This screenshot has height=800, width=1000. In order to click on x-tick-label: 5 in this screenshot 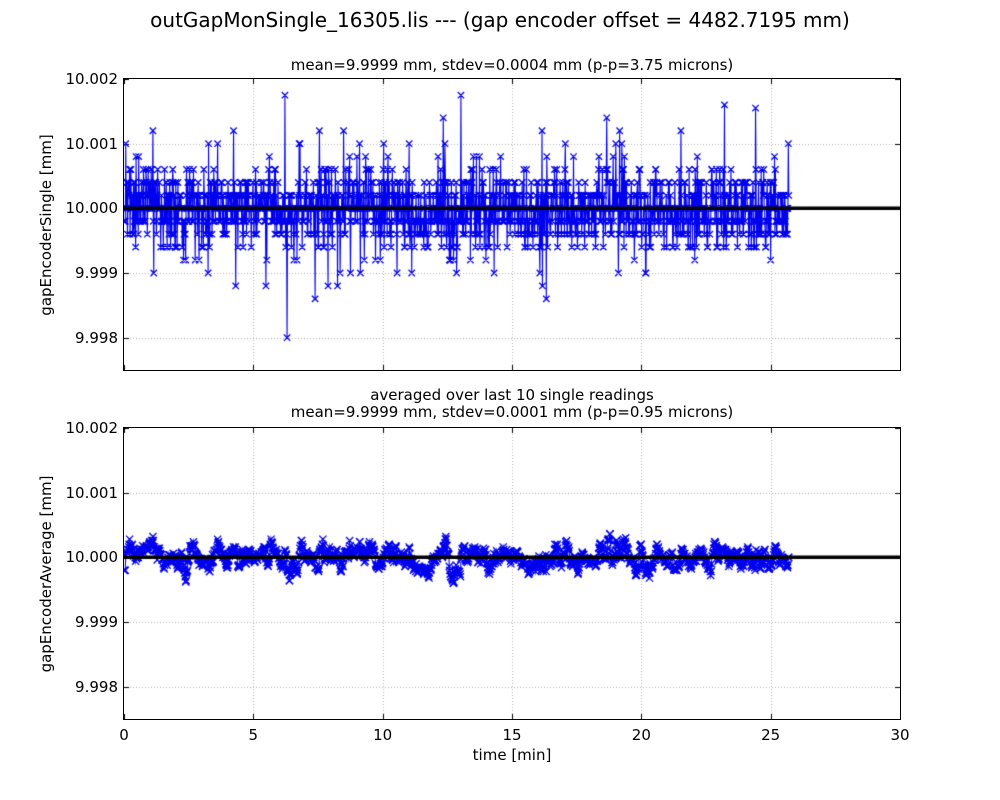, I will do `click(253, 735)`.